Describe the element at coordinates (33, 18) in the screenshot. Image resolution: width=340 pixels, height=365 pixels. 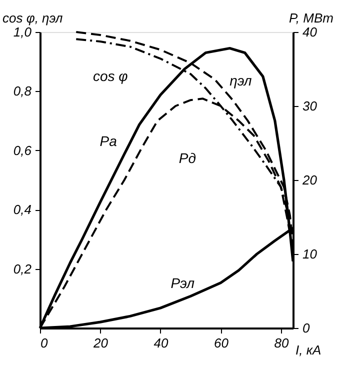
I see `y-axis-title: cos φ, ηэл` at that location.